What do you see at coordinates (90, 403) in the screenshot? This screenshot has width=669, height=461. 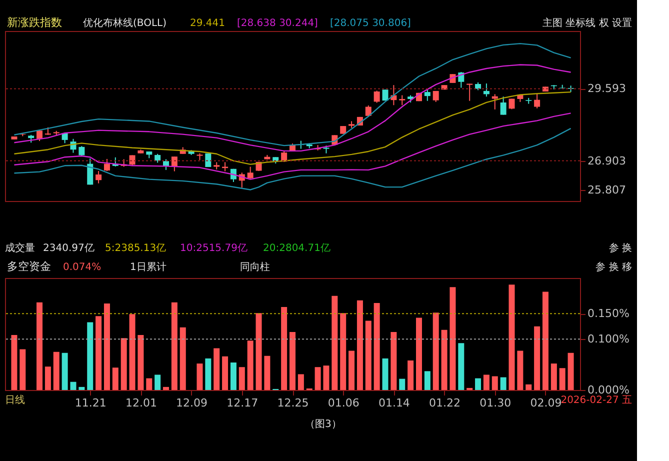 I see `x-tick-label: 11.21` at bounding box center [90, 403].